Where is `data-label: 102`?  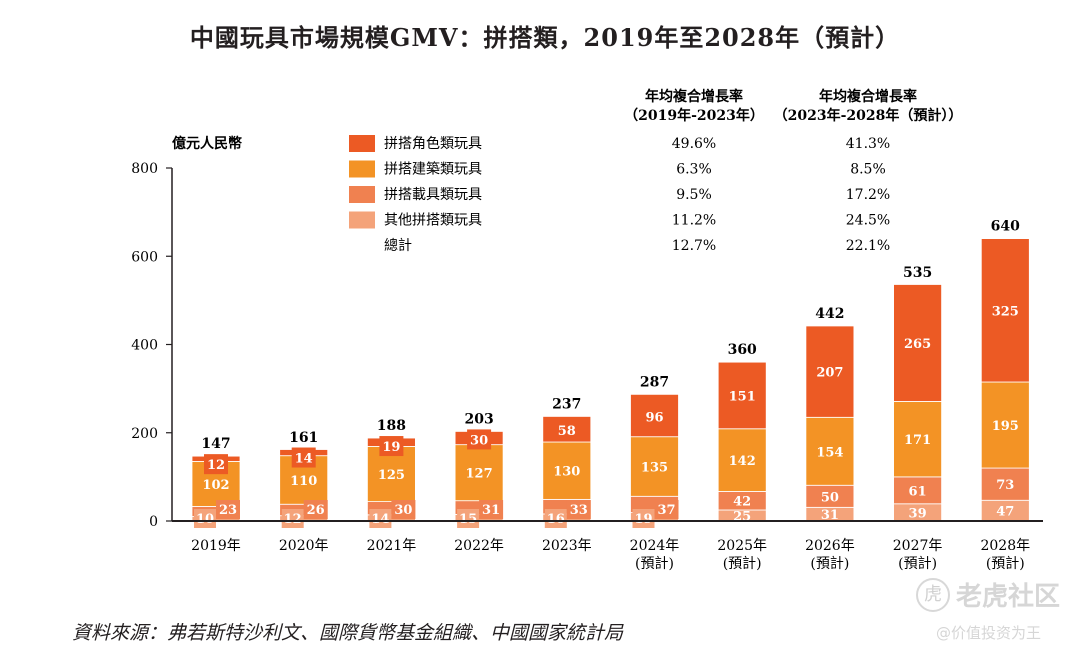 data-label: 102 is located at coordinates (215, 485).